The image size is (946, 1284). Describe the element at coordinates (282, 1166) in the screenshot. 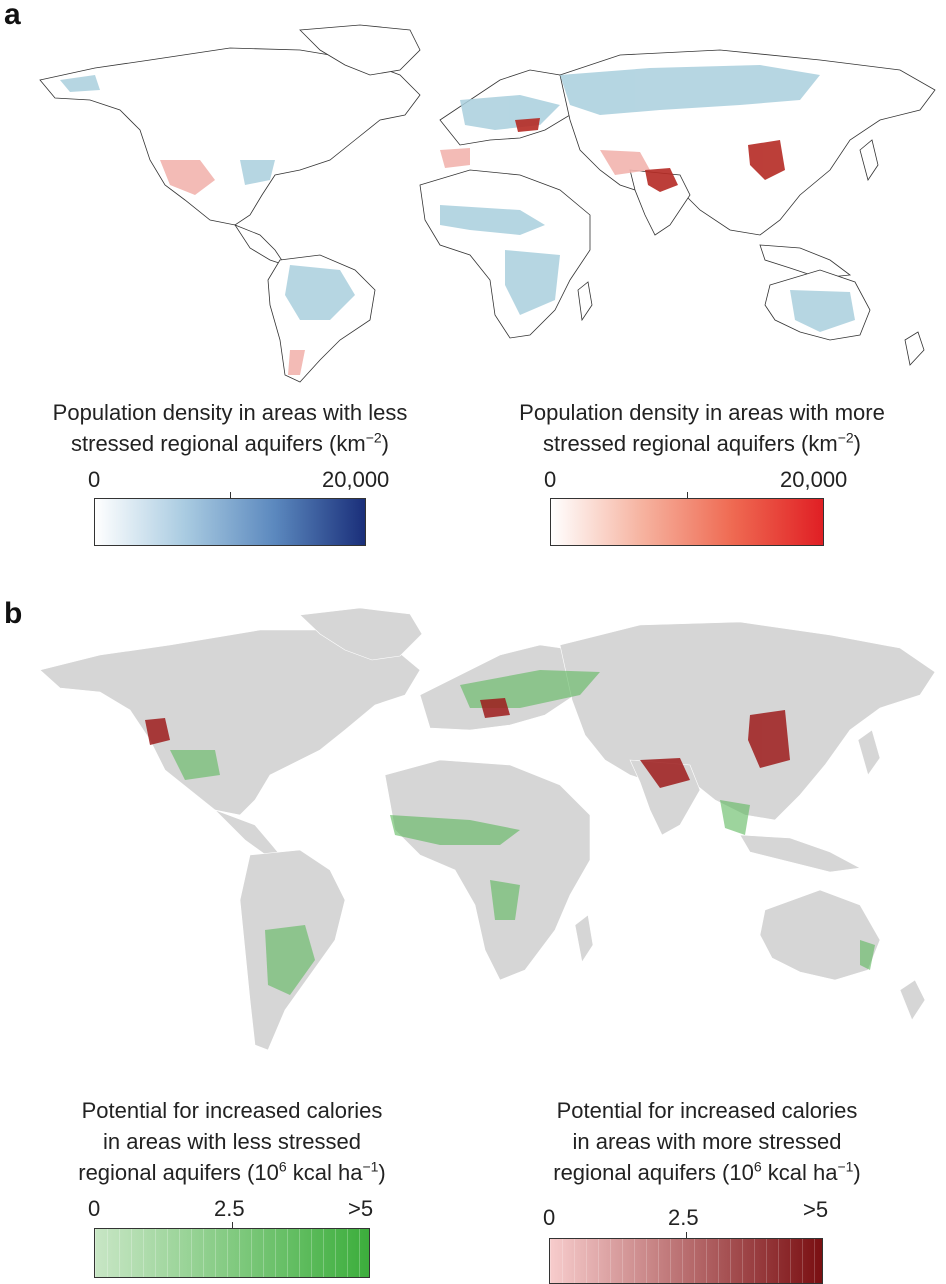

I see `legend-b-less-title-exp1: 6` at that location.